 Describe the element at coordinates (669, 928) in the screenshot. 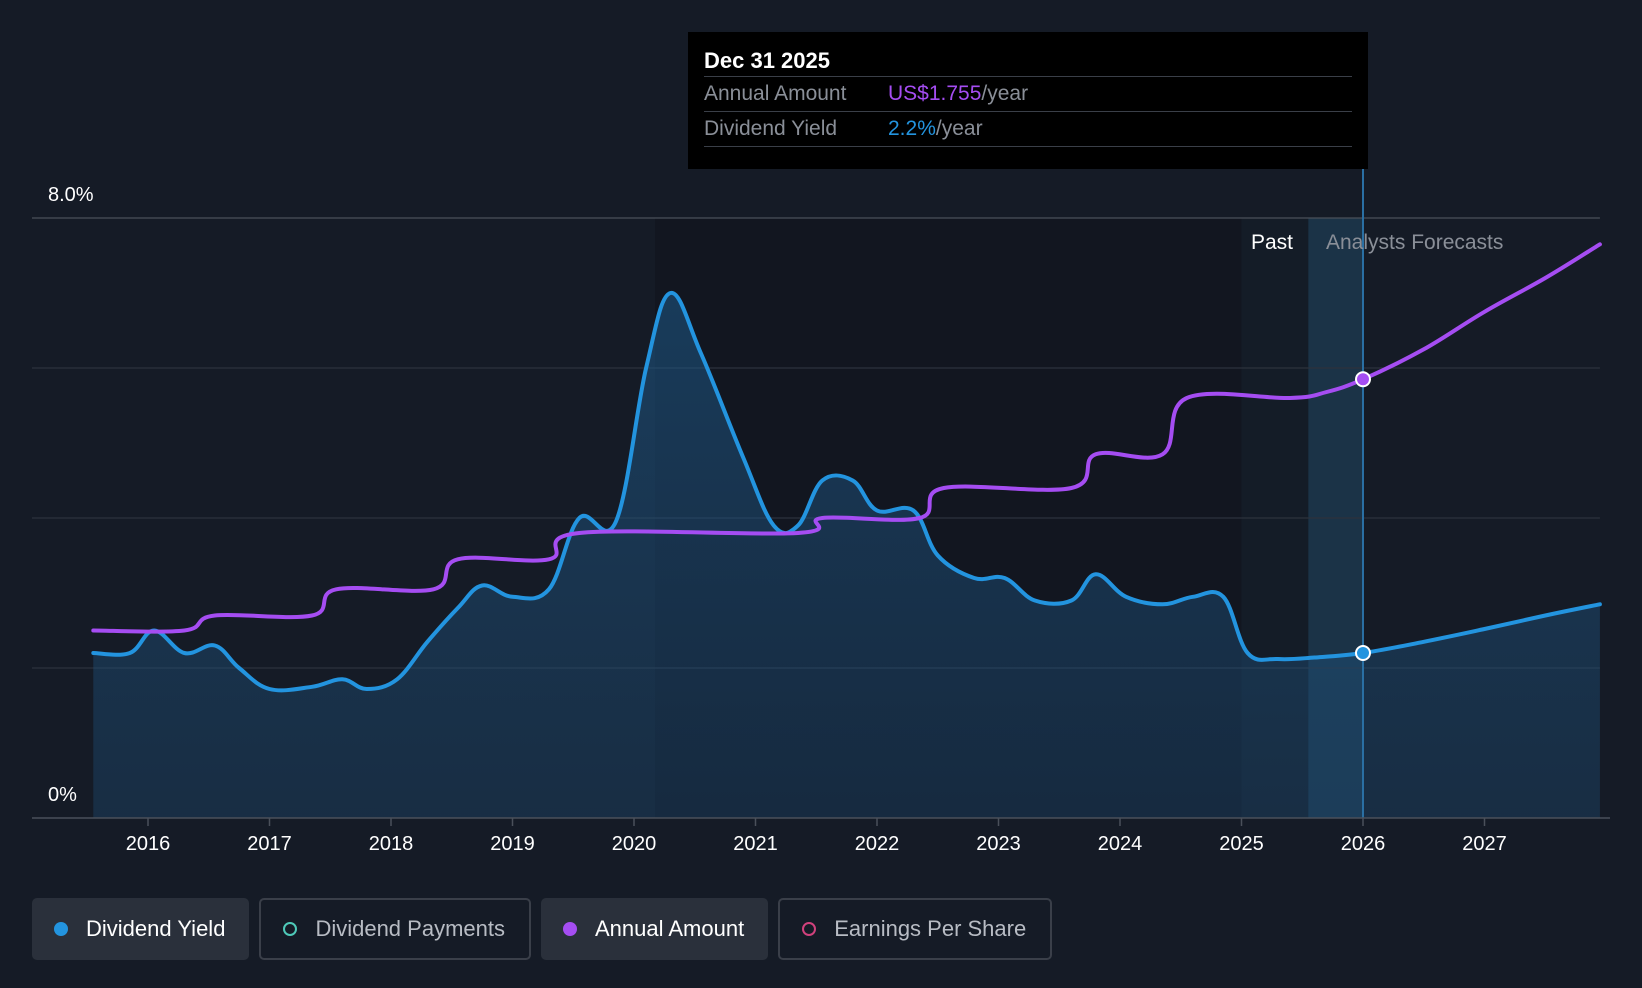

I see `legend-label: Annual Amount` at that location.